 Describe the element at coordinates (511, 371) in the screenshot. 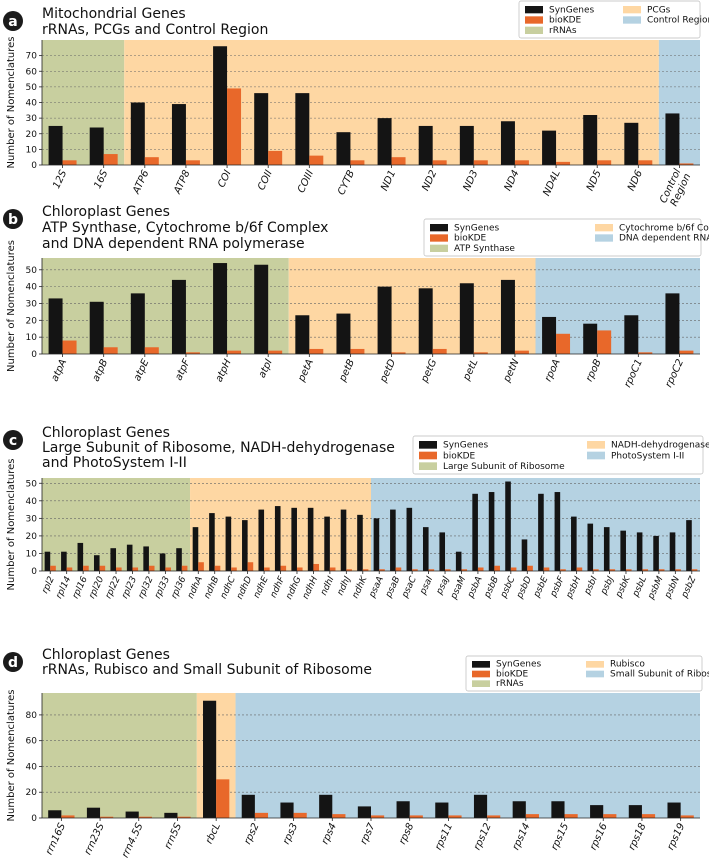

I see `x-tick-line: petN` at that location.